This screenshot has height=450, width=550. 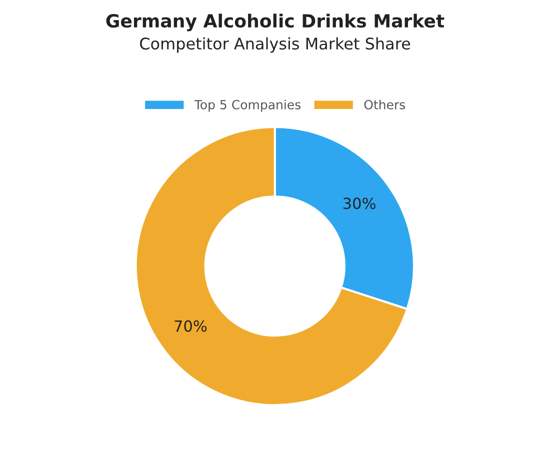 I want to click on legend-label: Others, so click(x=385, y=105).